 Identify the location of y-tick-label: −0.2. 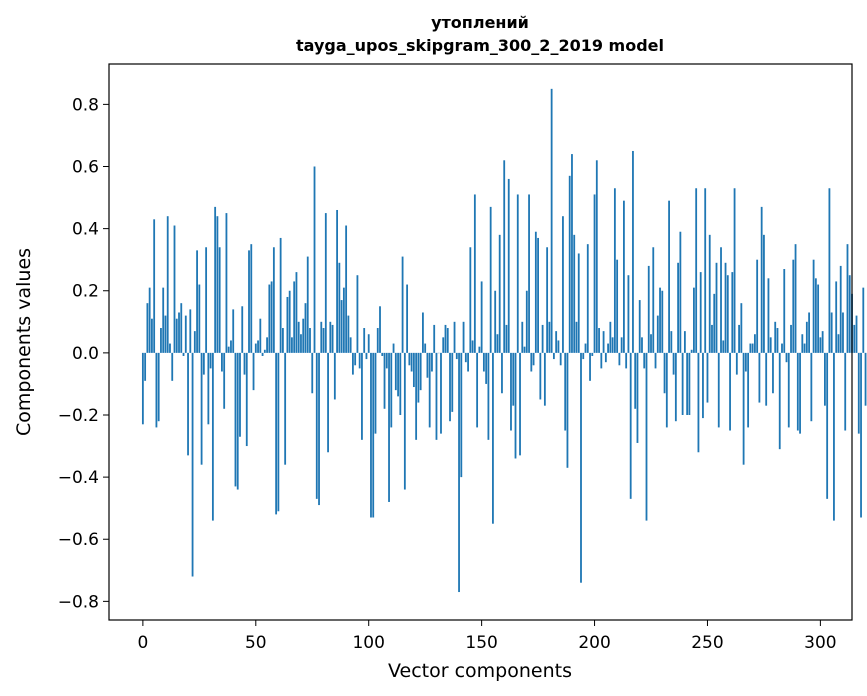
(78, 416).